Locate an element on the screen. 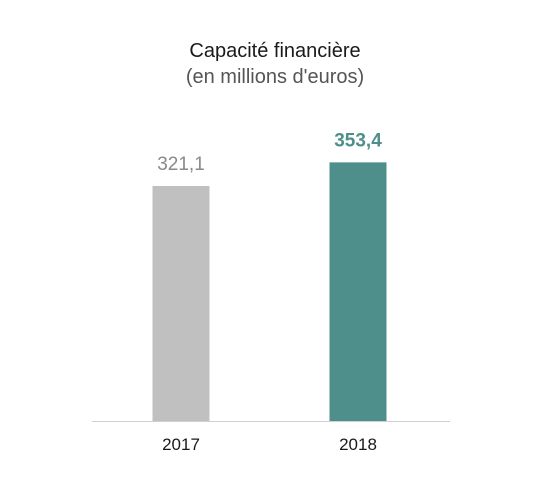 This screenshot has width=550, height=489. bar-2017 is located at coordinates (181, 303).